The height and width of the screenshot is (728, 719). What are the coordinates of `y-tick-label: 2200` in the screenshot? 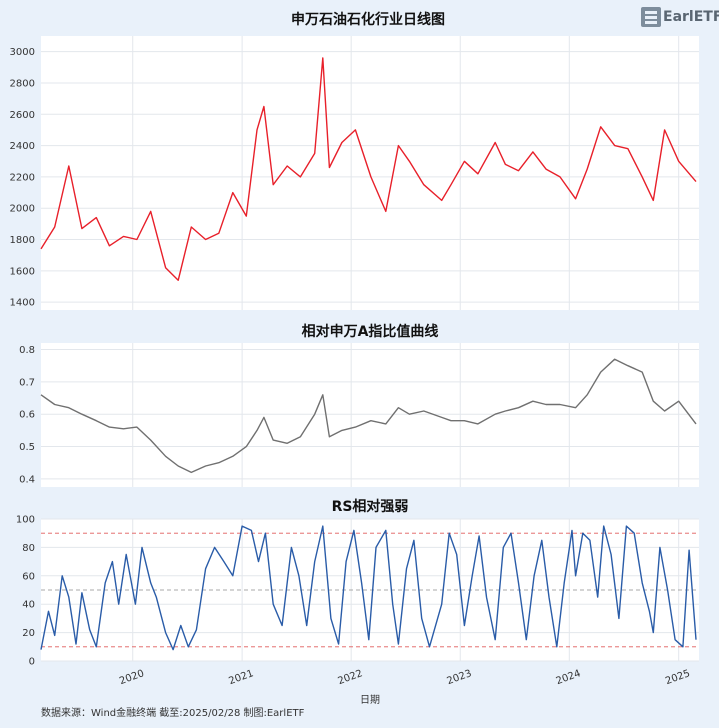 It's located at (22, 177).